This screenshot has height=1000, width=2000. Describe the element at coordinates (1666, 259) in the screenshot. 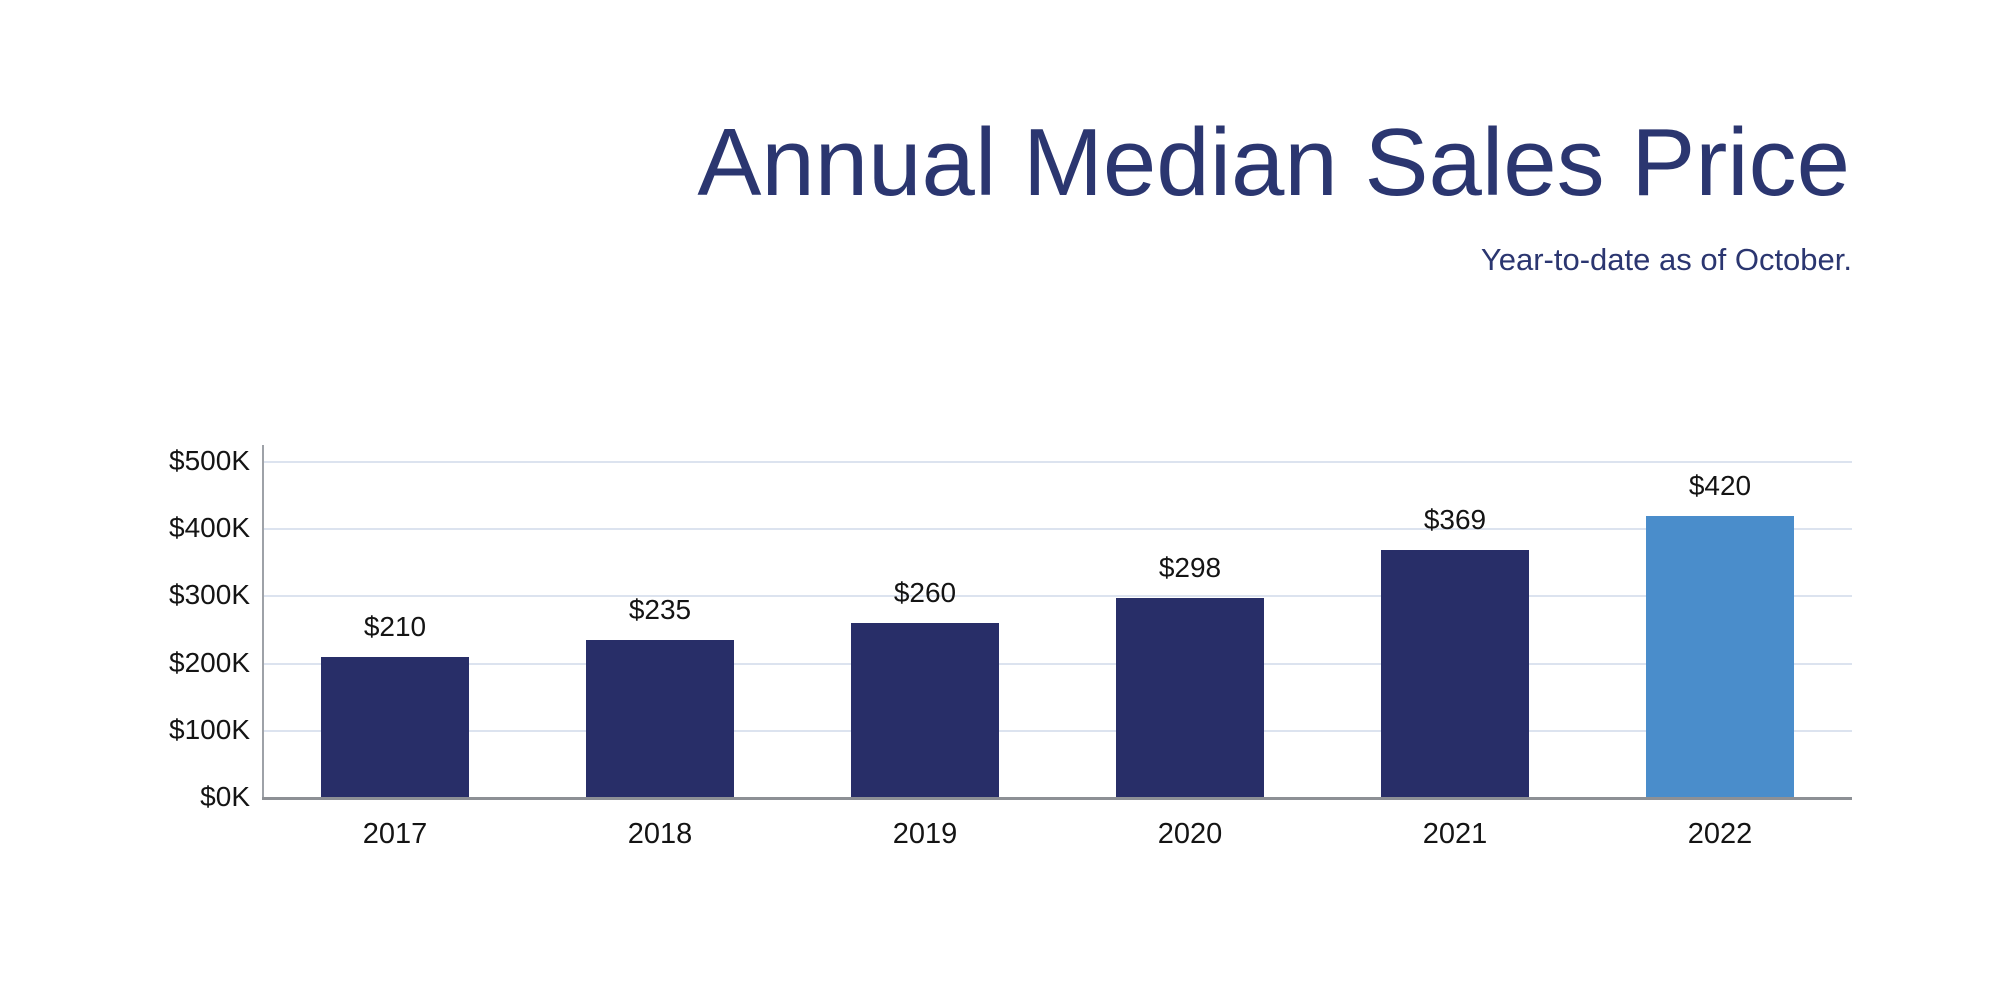

I see `chart-subtitle: Year-to-date as of October.` at that location.